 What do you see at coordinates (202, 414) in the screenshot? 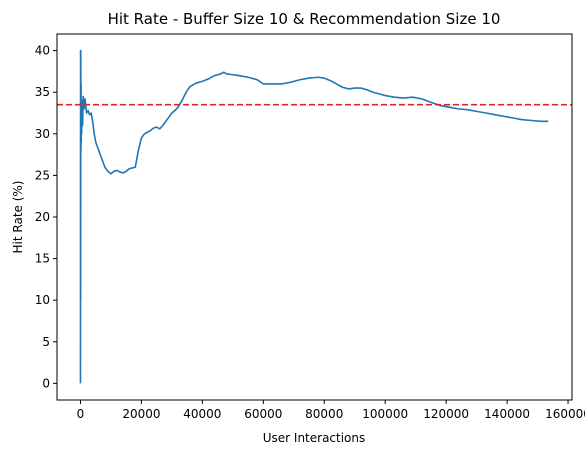
I see `x-tick-label: 40000` at bounding box center [202, 414].